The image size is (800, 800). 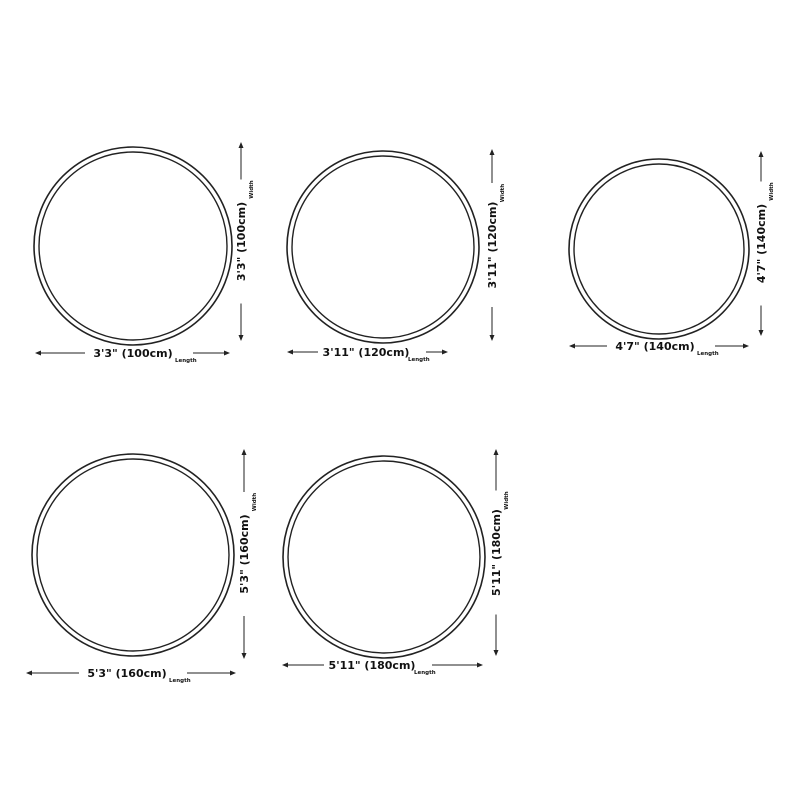 What do you see at coordinates (126, 673) in the screenshot?
I see `length-label: 5'3" (160cm)` at bounding box center [126, 673].